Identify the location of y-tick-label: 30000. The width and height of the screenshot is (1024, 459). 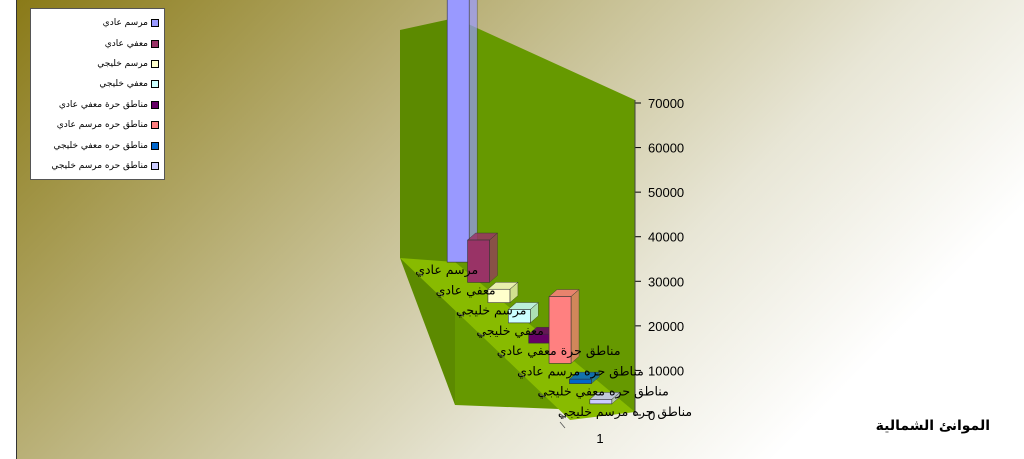
(666, 281).